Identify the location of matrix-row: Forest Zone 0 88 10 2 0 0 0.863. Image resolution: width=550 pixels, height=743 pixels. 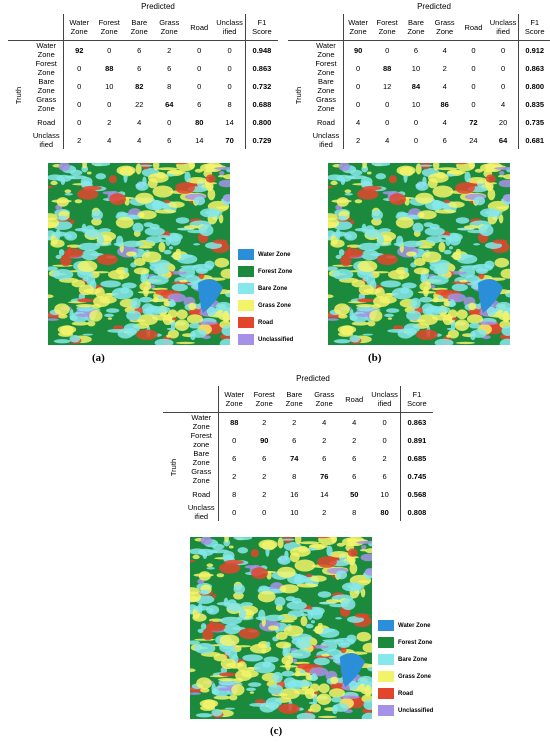
(419, 68).